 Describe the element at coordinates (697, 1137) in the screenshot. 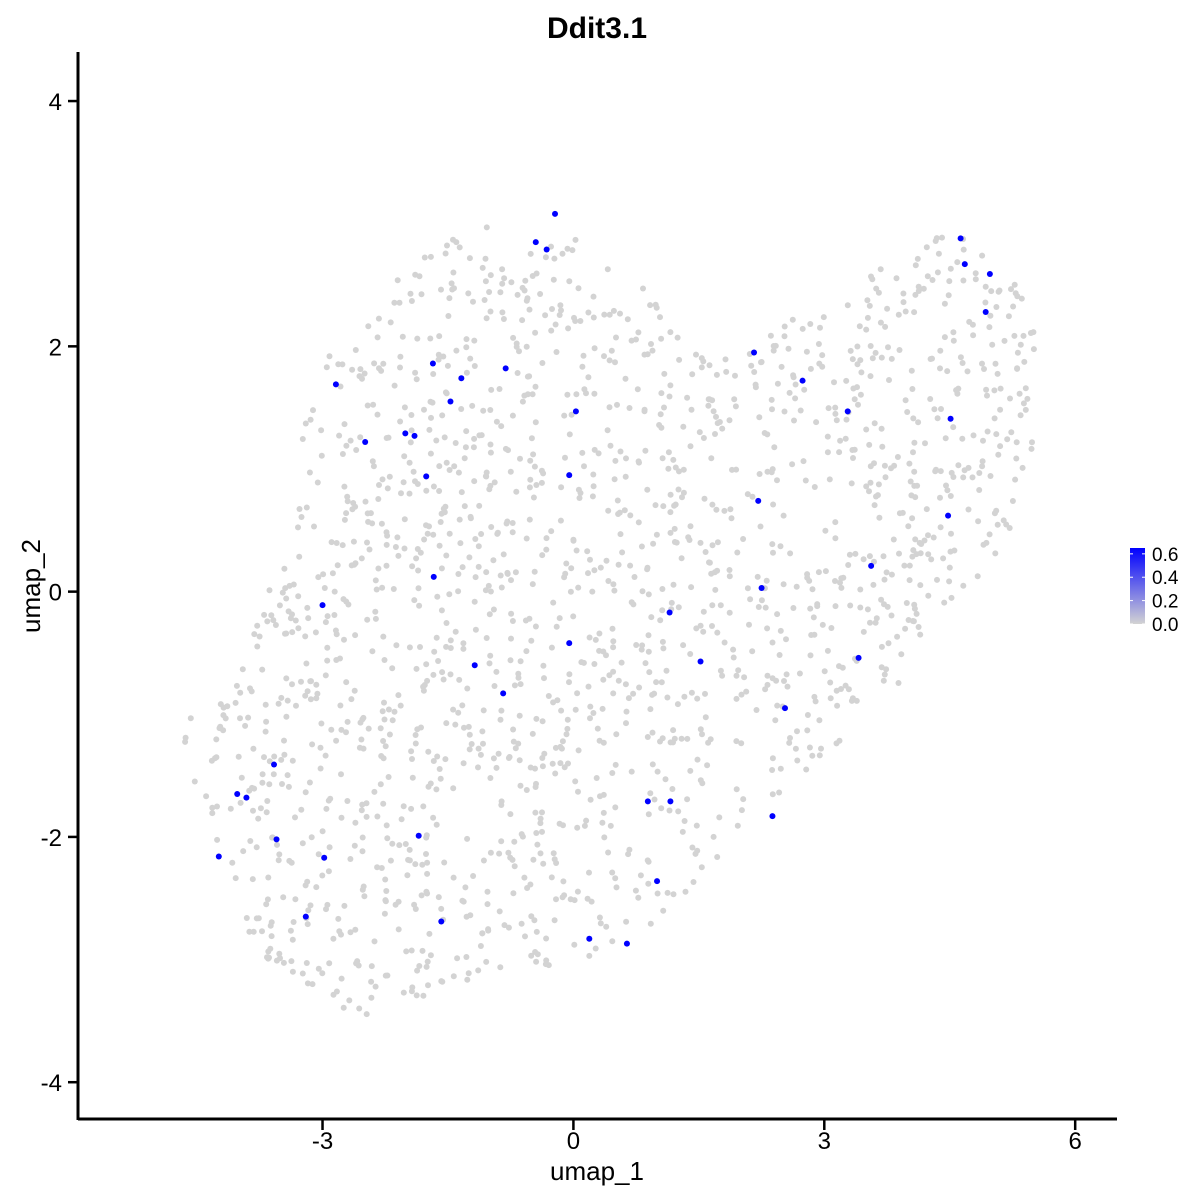

I see `x-axis-ticks: -3 0 3 6` at that location.